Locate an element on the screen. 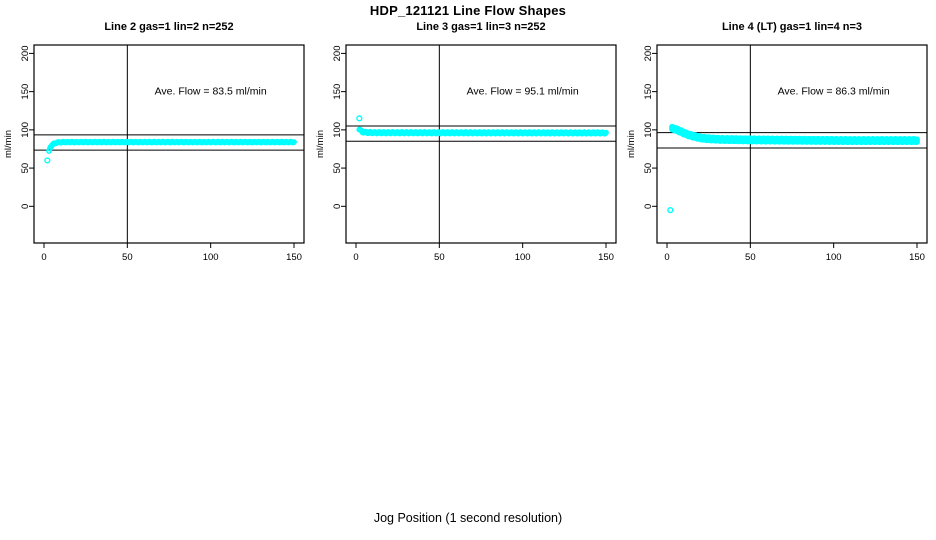  x-axis-outer-label: Jog Position (1 second resolution) is located at coordinates (468, 518).